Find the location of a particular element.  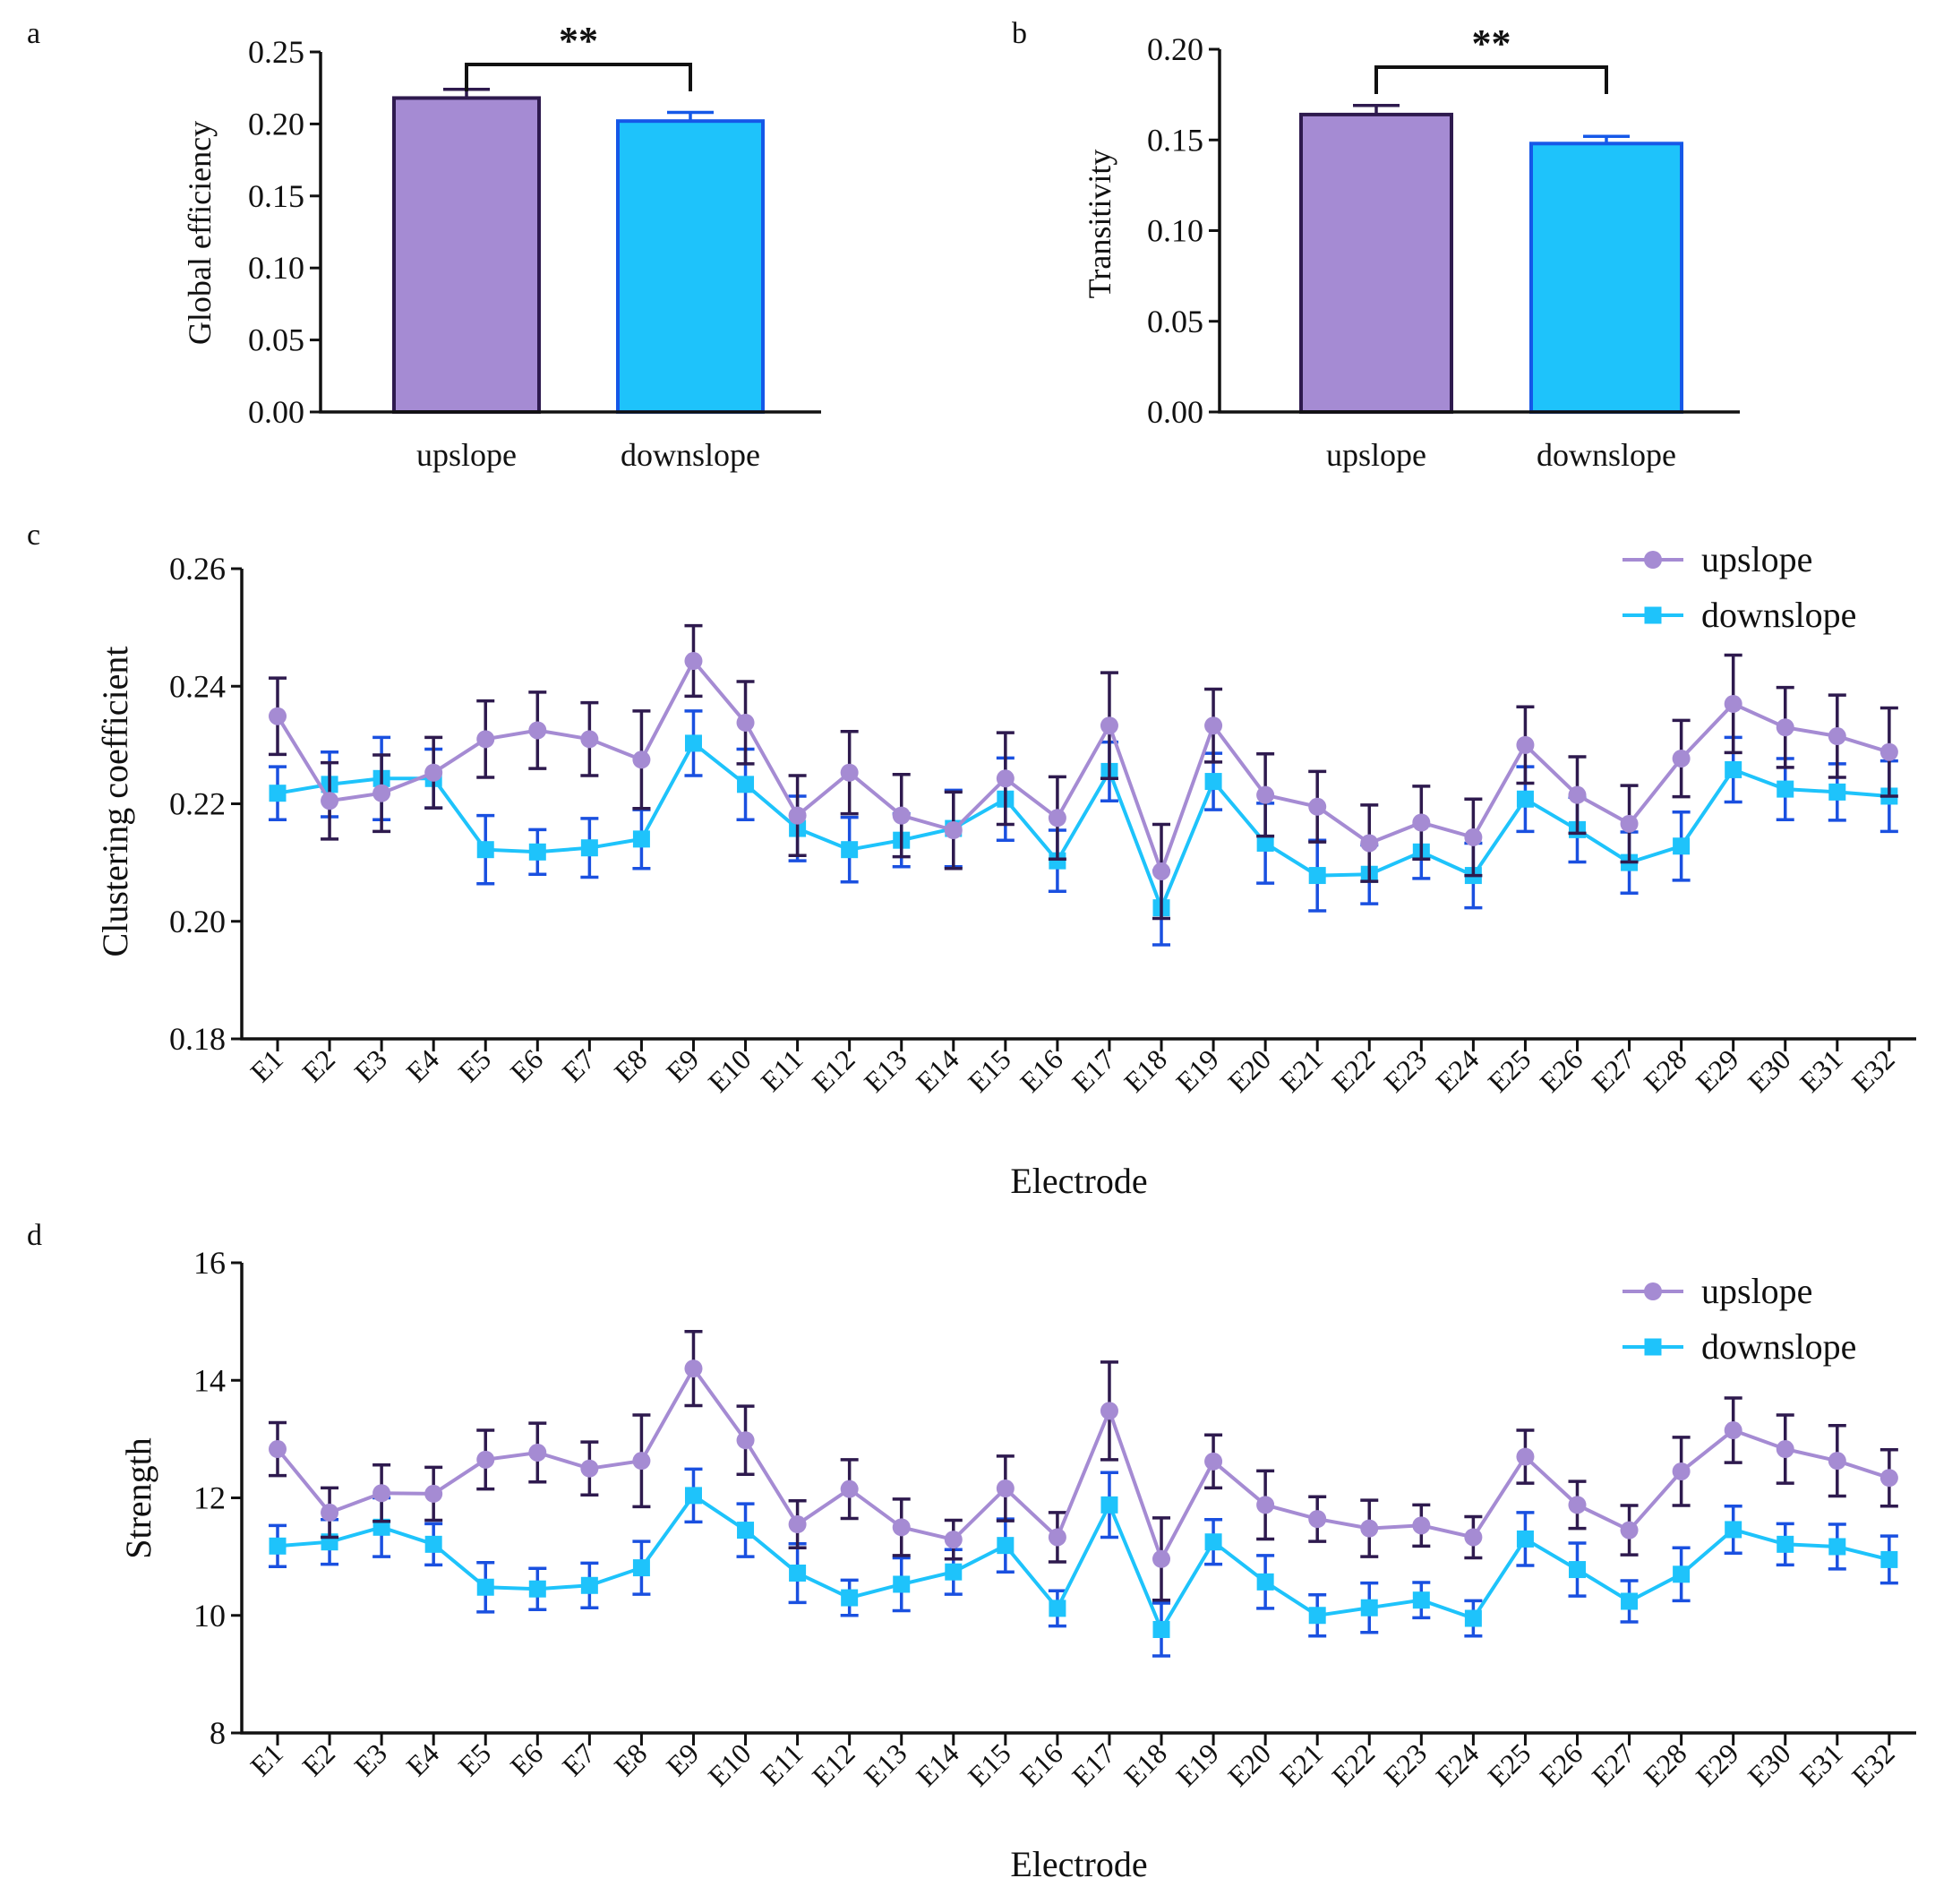

series-downslope is located at coordinates (1084, 1562).